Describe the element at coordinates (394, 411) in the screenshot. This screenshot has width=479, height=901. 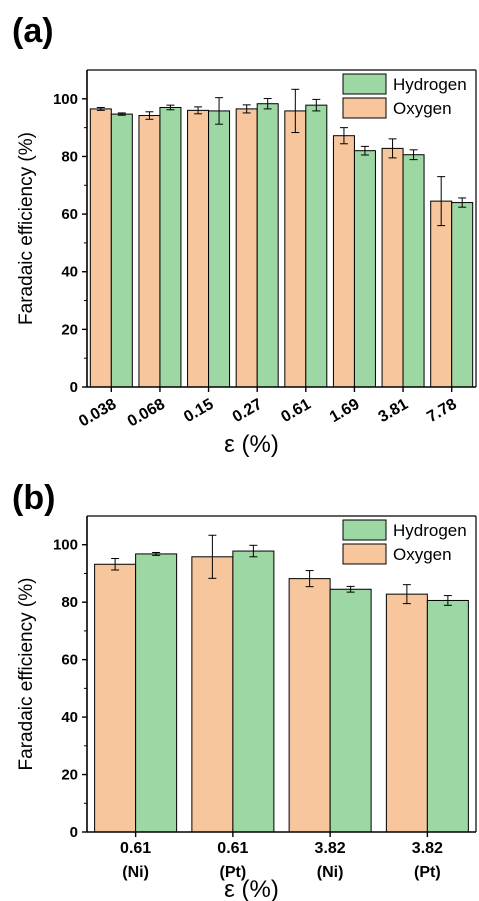
I see `x-tick-label: 3.81` at that location.